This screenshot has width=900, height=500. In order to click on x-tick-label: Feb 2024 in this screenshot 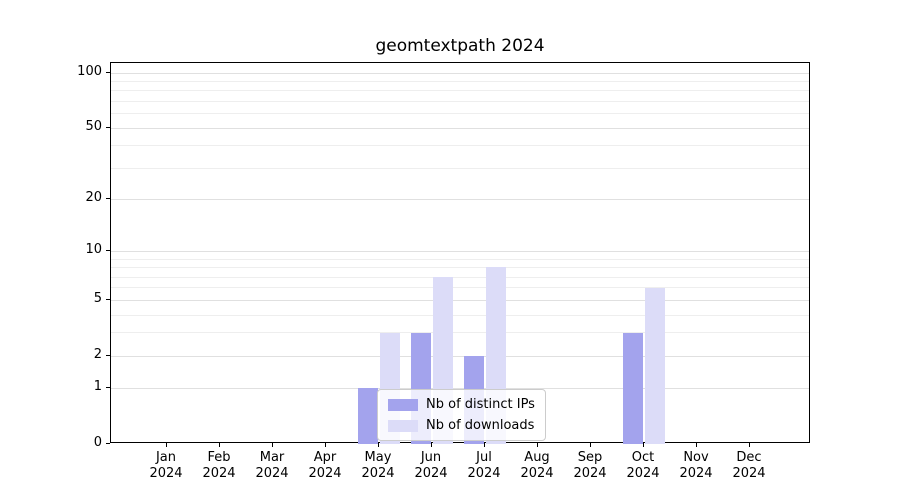, I will do `click(219, 465)`.